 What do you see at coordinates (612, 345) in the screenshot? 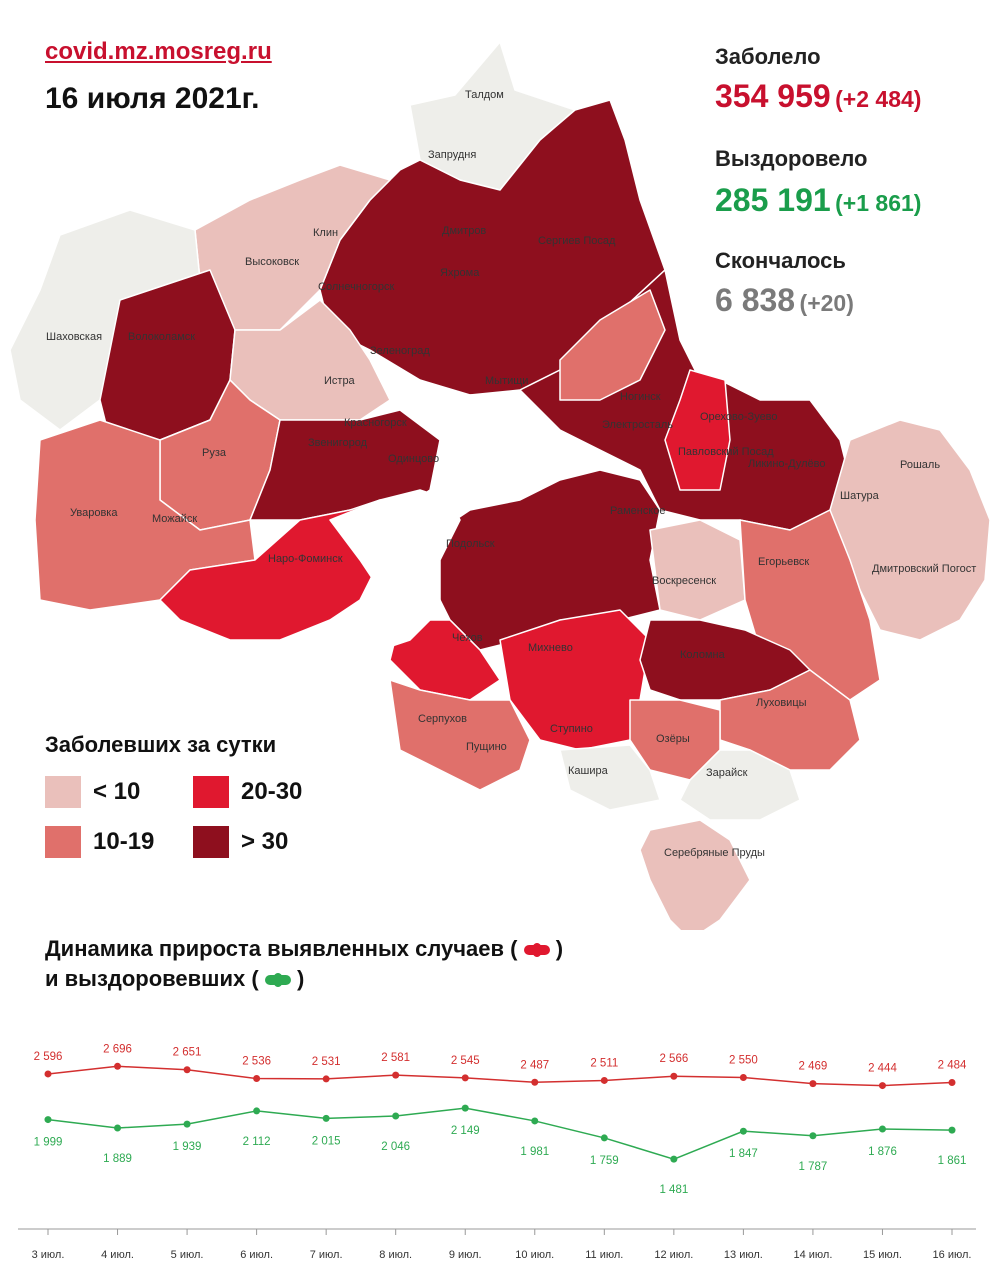
I see `district-noginsk` at bounding box center [612, 345].